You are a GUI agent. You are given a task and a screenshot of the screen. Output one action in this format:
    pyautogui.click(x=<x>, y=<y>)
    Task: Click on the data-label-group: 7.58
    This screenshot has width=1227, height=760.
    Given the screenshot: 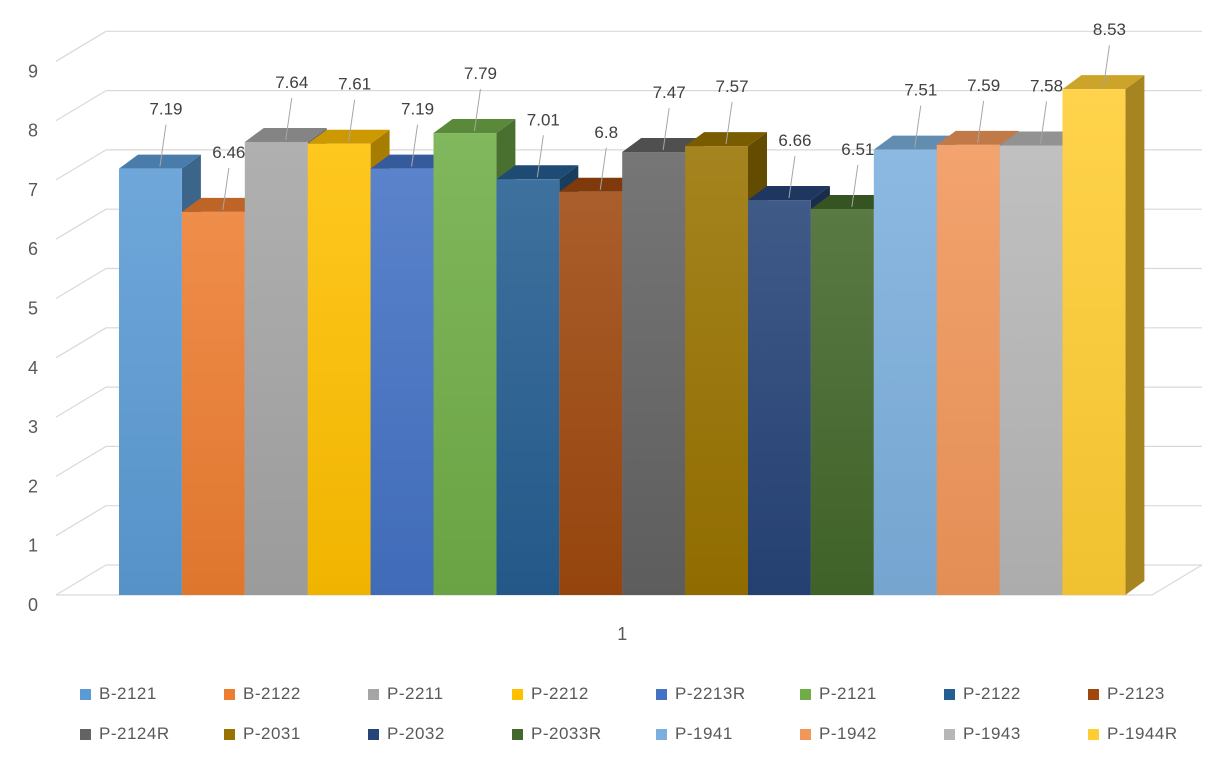 What is the action you would take?
    pyautogui.click(x=1046, y=110)
    